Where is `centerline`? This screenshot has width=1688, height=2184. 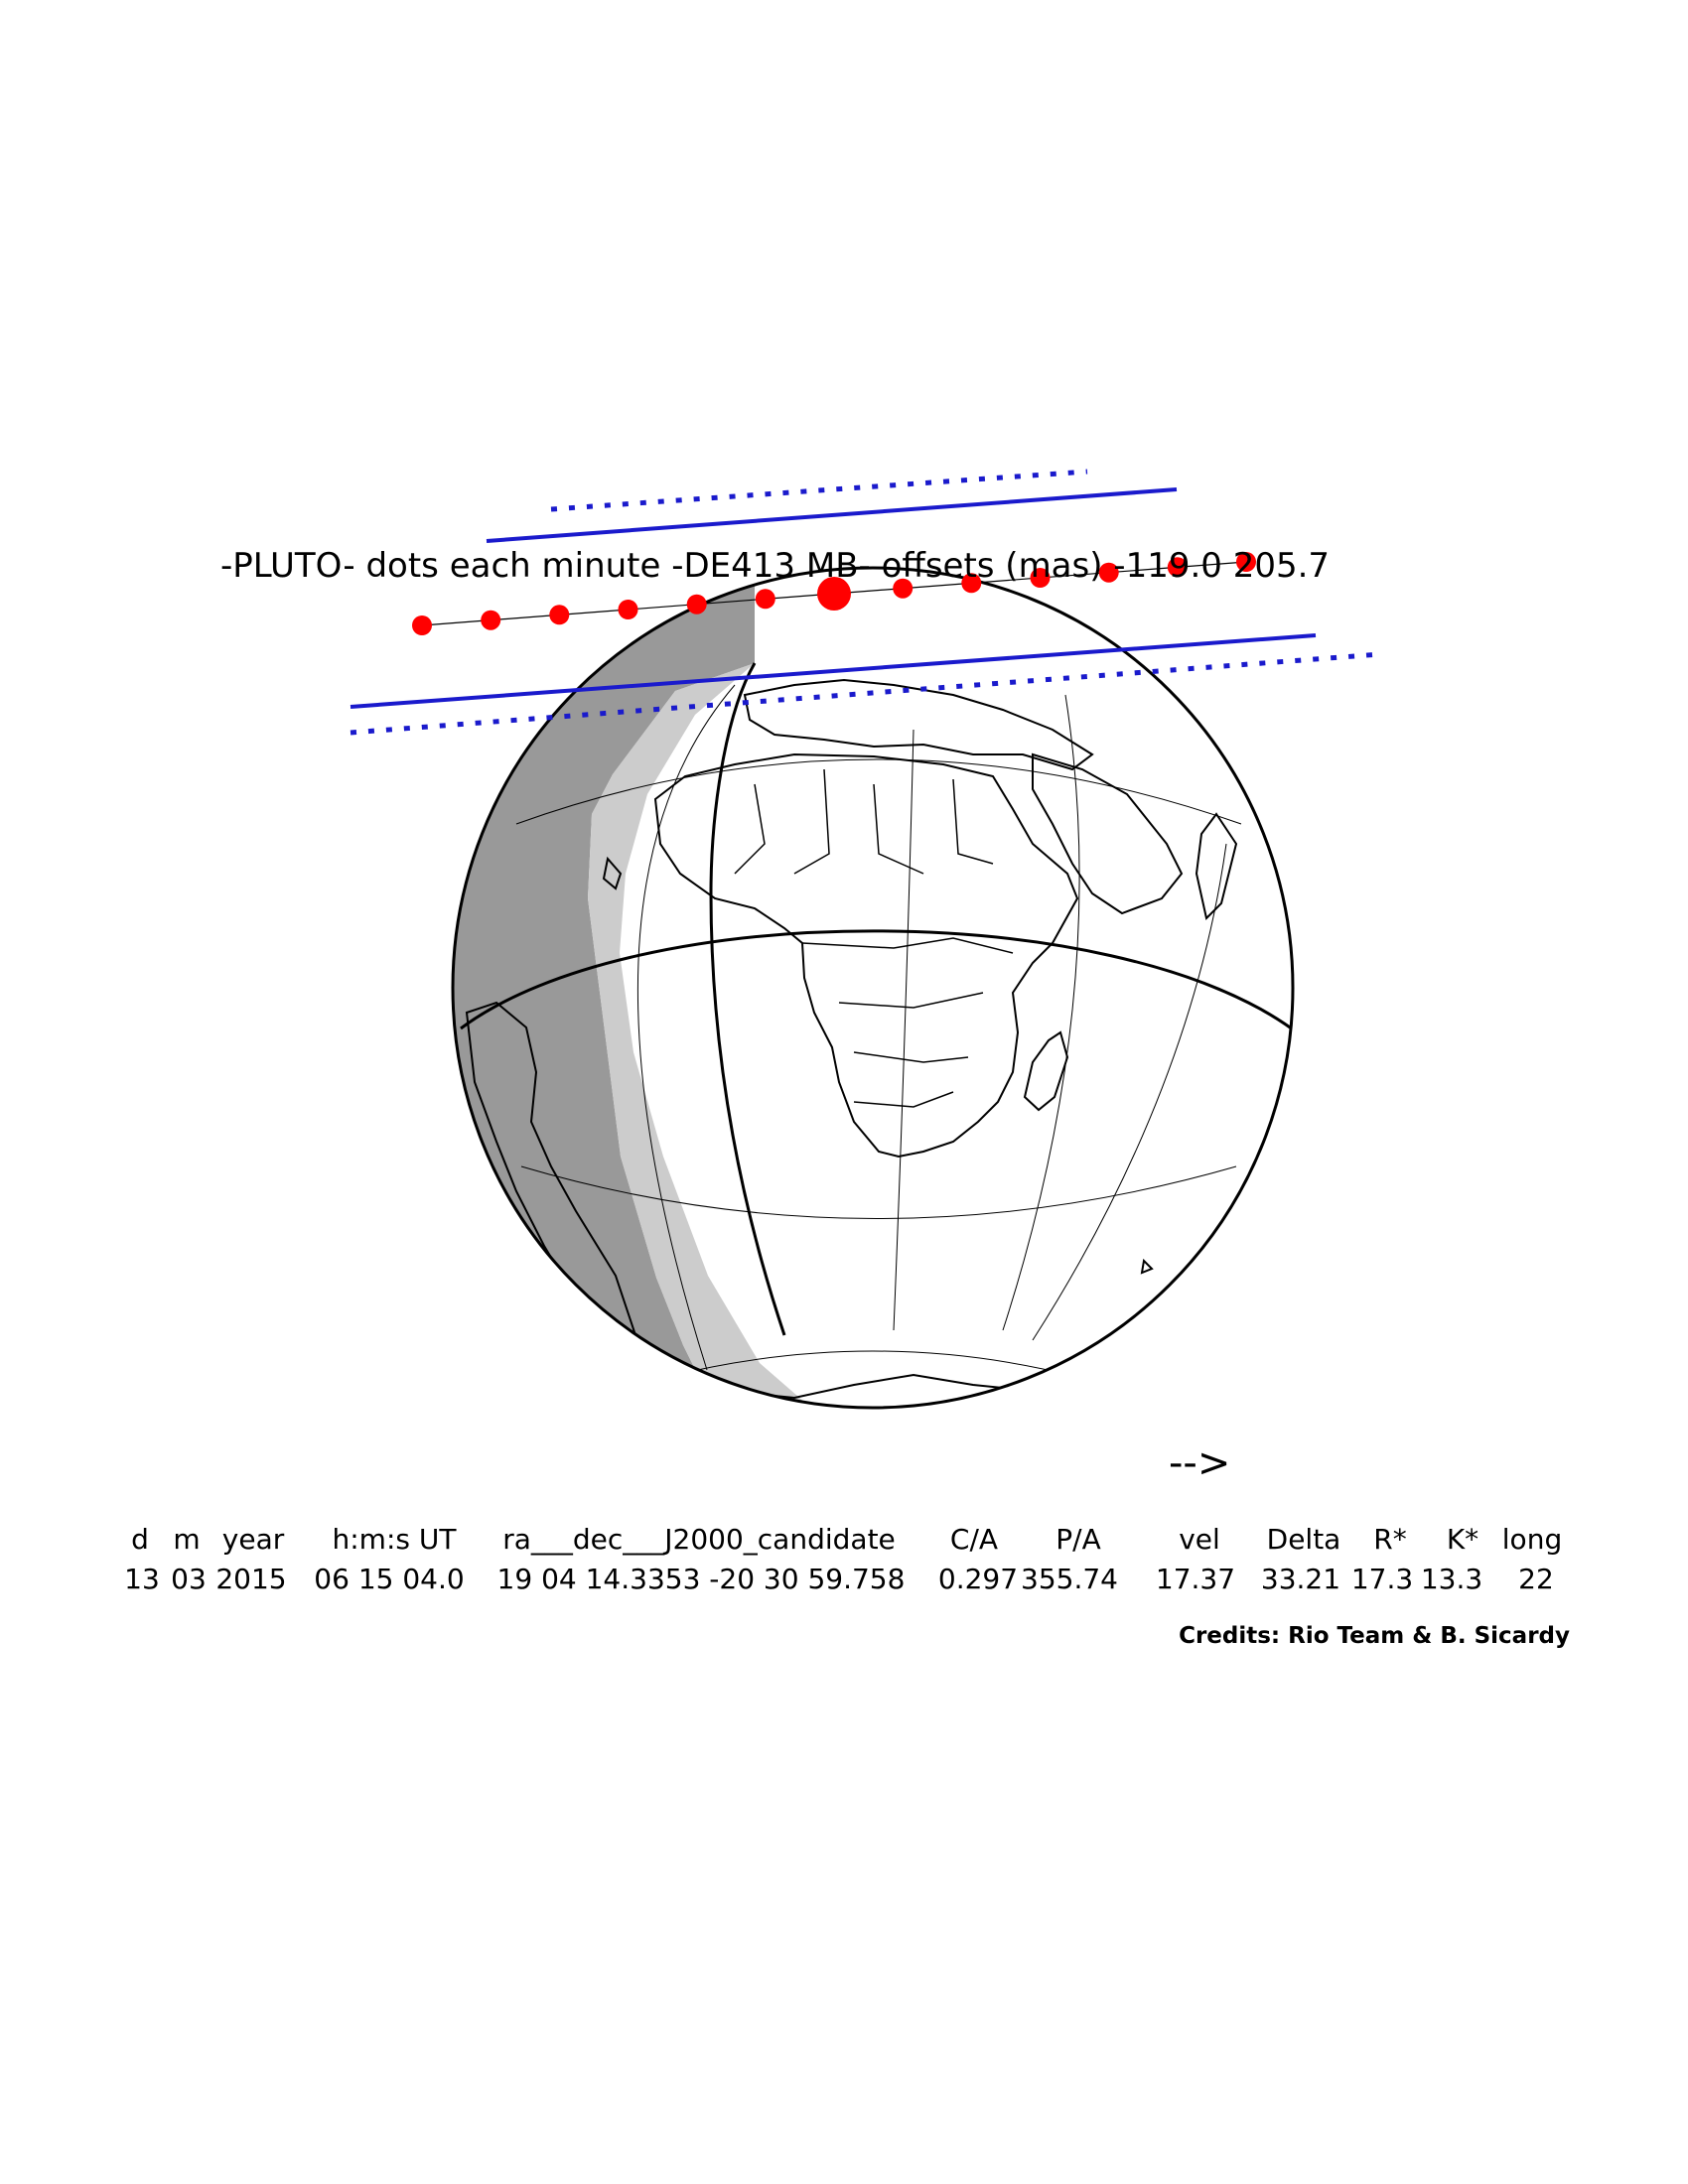 centerline is located at coordinates (834, 593).